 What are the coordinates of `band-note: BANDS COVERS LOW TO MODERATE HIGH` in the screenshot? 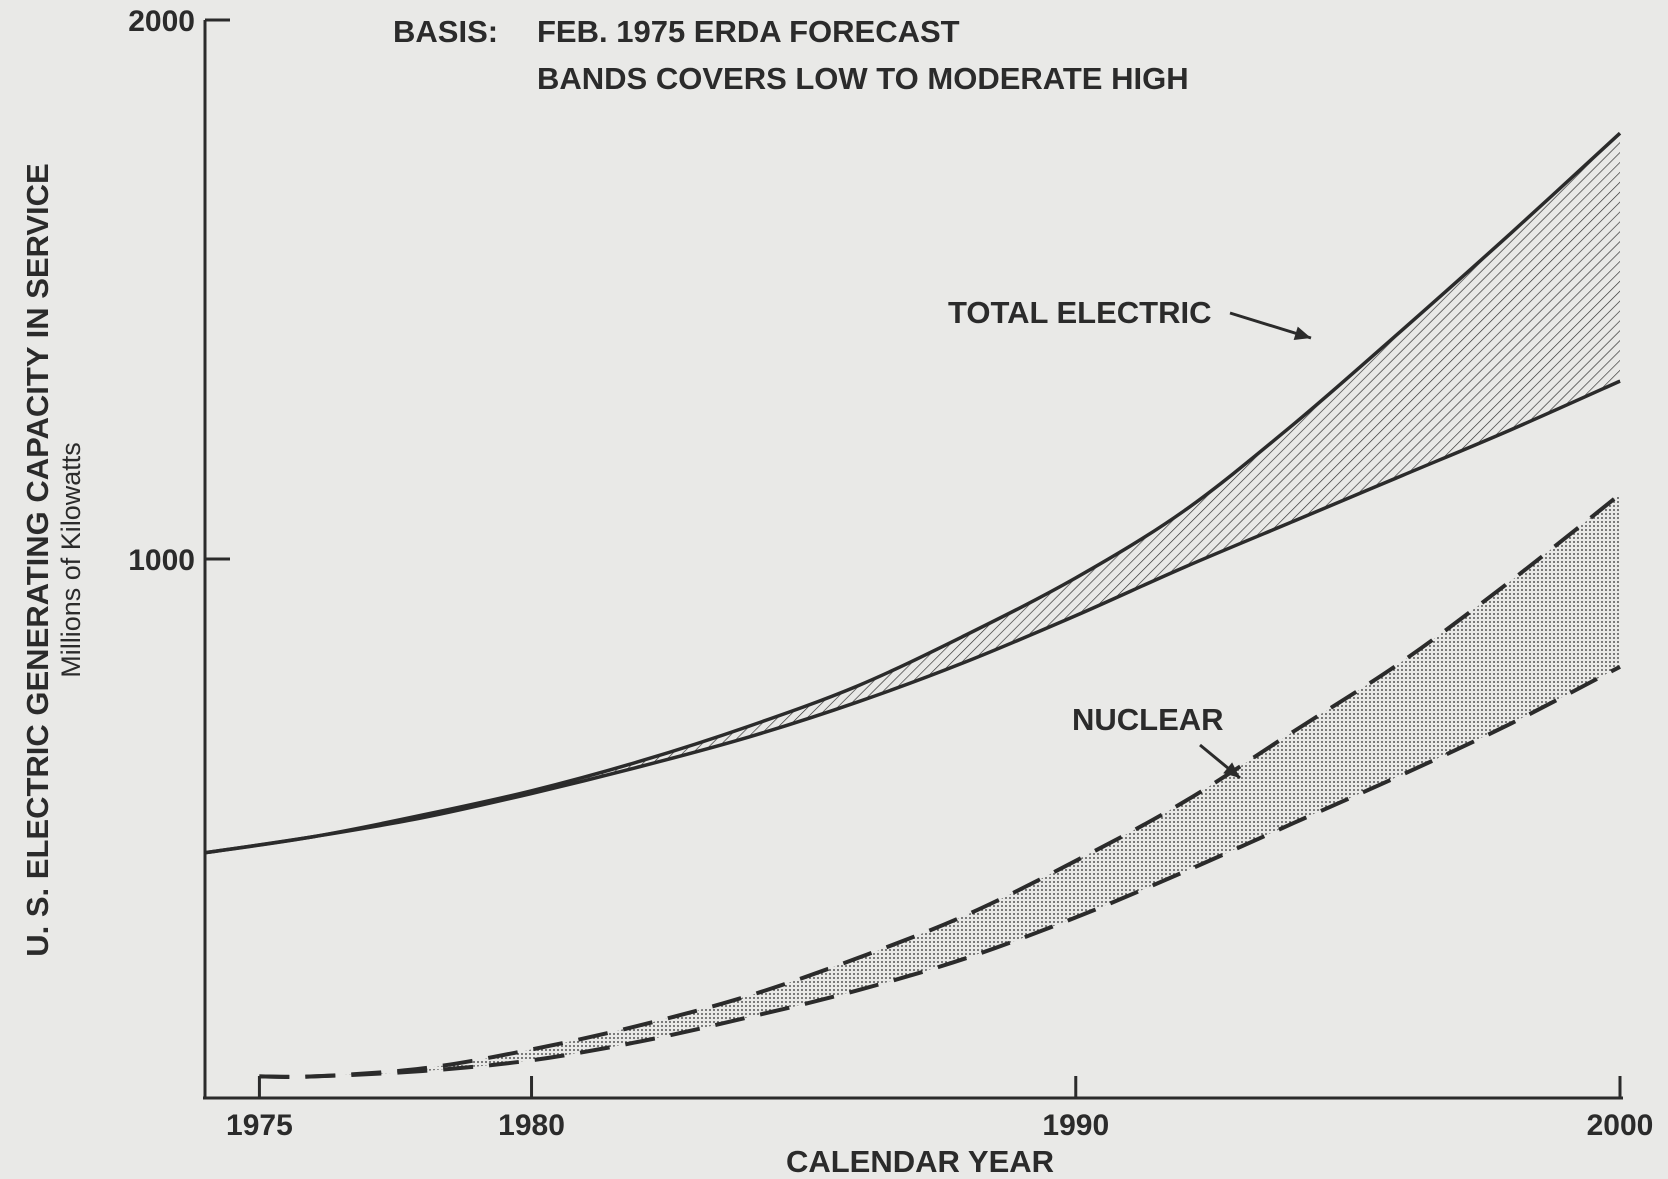 It's located at (863, 78).